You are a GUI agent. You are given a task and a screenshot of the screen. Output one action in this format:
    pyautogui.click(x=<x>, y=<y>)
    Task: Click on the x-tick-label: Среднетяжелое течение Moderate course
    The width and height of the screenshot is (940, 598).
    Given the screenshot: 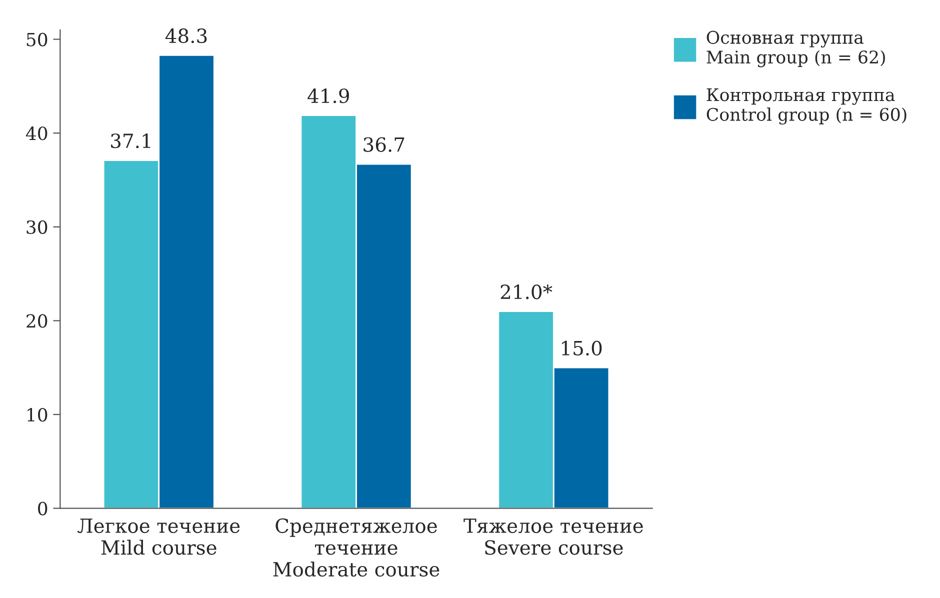 What is the action you would take?
    pyautogui.click(x=356, y=547)
    